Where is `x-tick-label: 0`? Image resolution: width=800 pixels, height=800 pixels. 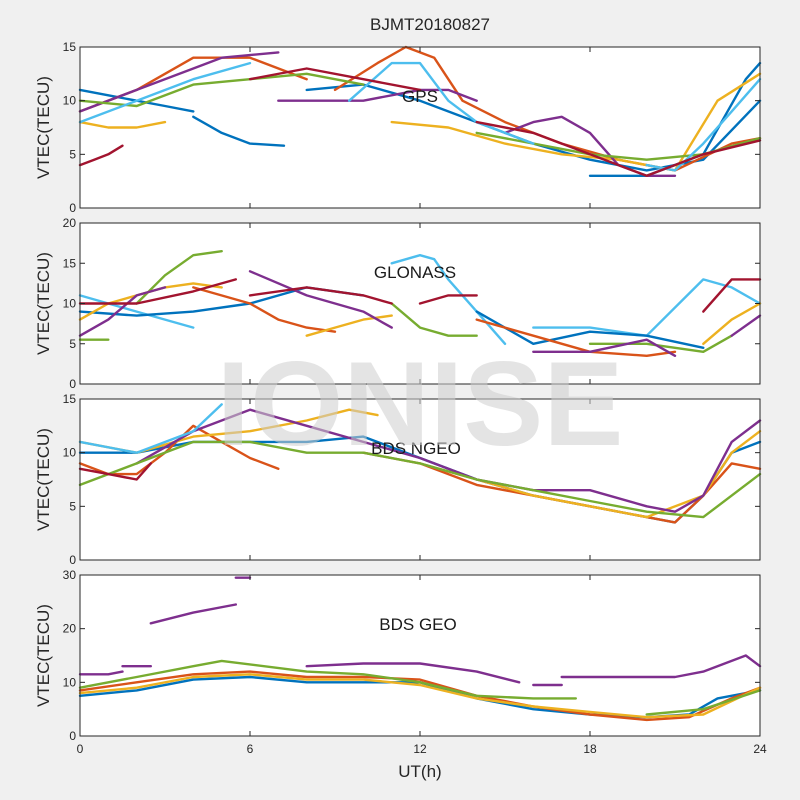
x-tick-label: 0 is located at coordinates (80, 749).